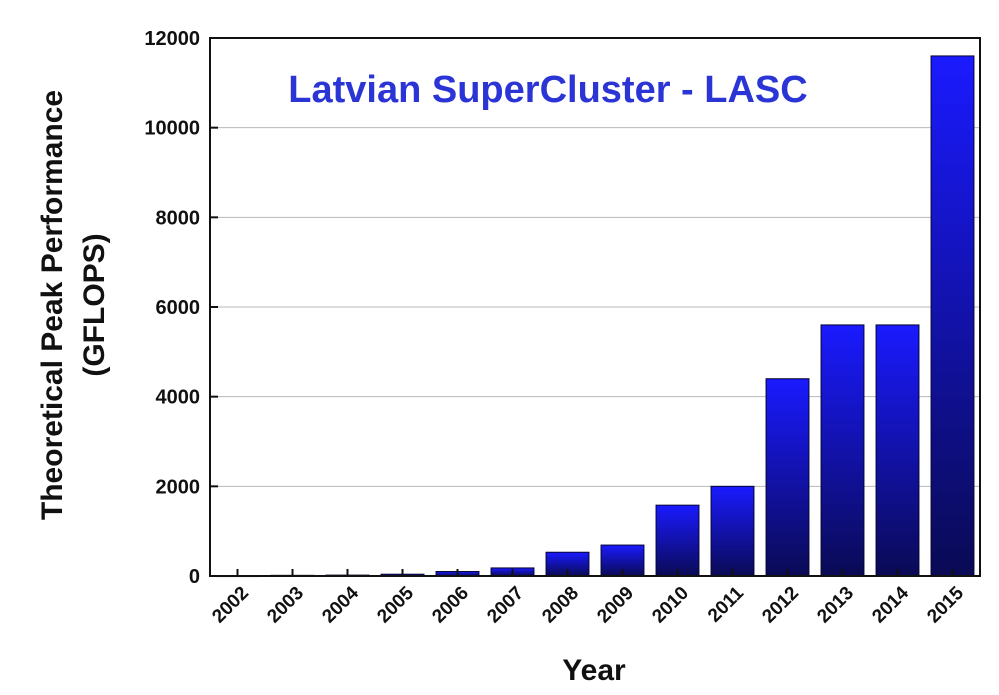 The image size is (999, 695). I want to click on x-axis-label: Year, so click(594, 670).